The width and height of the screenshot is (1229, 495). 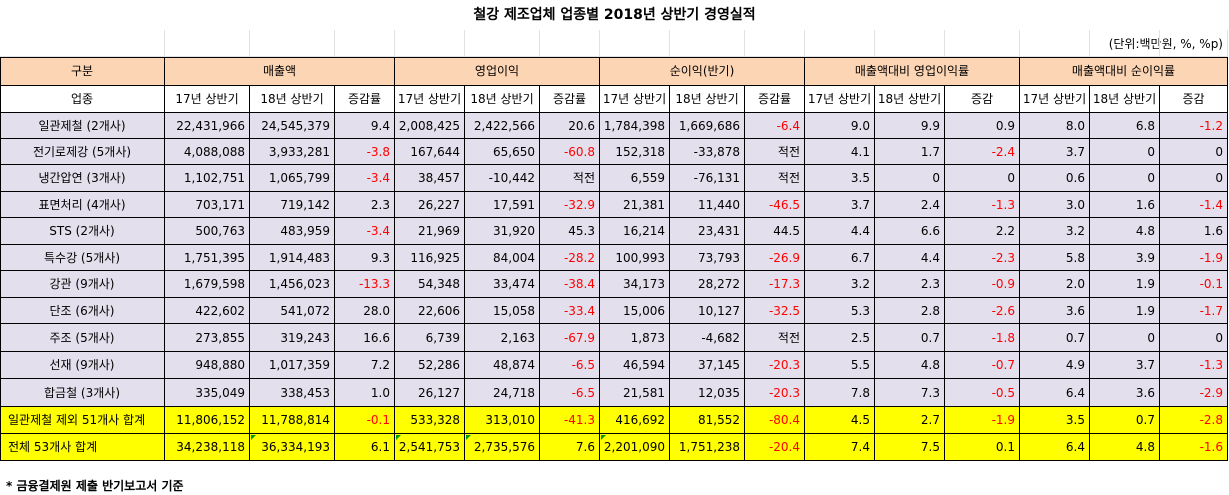 I want to click on row-label: 특수강 (5개사), so click(x=82, y=258).